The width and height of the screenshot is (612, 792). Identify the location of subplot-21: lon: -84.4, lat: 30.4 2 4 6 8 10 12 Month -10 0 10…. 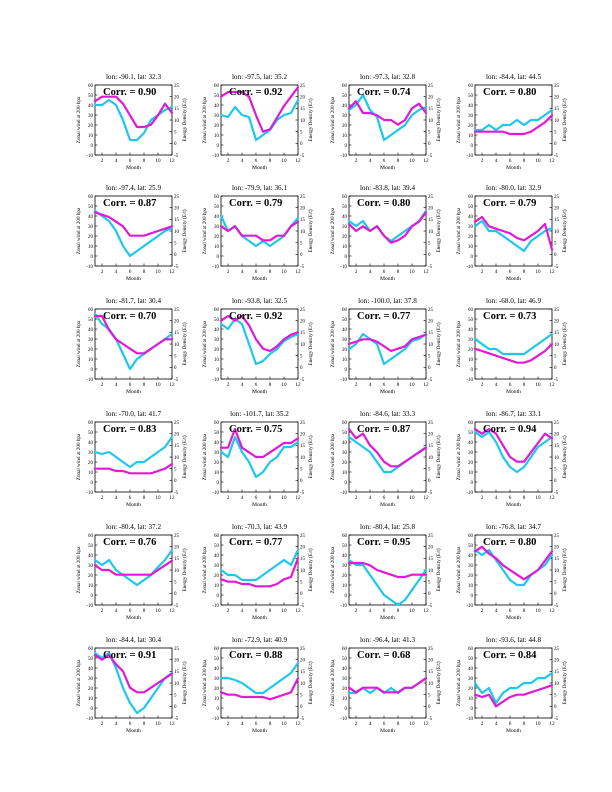
(132, 685).